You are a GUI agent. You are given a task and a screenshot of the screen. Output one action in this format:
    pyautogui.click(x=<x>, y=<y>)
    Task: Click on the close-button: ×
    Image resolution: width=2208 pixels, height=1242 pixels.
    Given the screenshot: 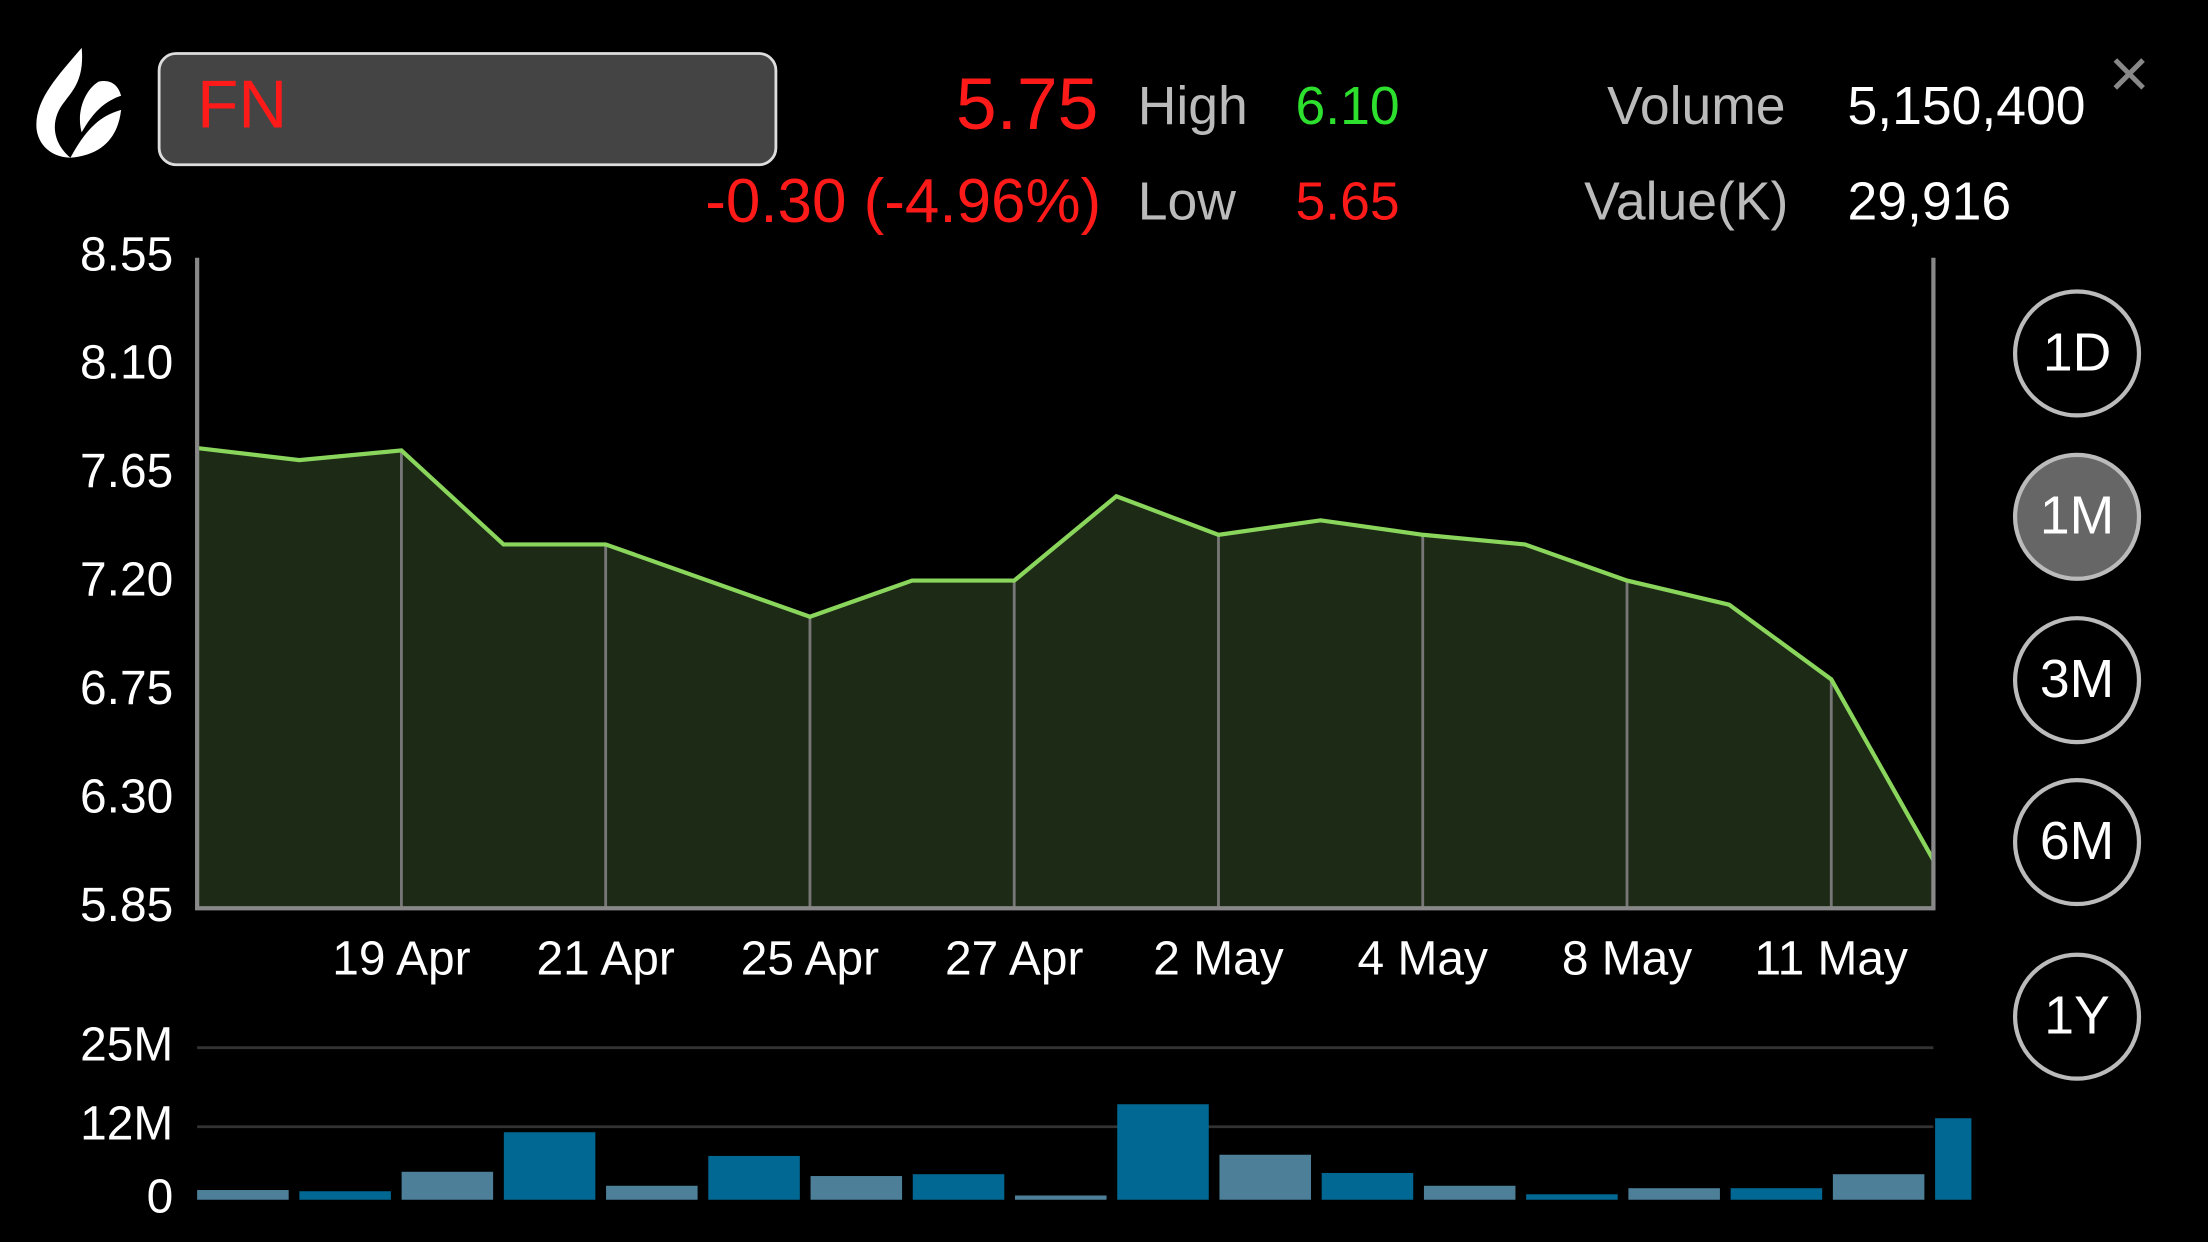 What is the action you would take?
    pyautogui.click(x=2129, y=72)
    